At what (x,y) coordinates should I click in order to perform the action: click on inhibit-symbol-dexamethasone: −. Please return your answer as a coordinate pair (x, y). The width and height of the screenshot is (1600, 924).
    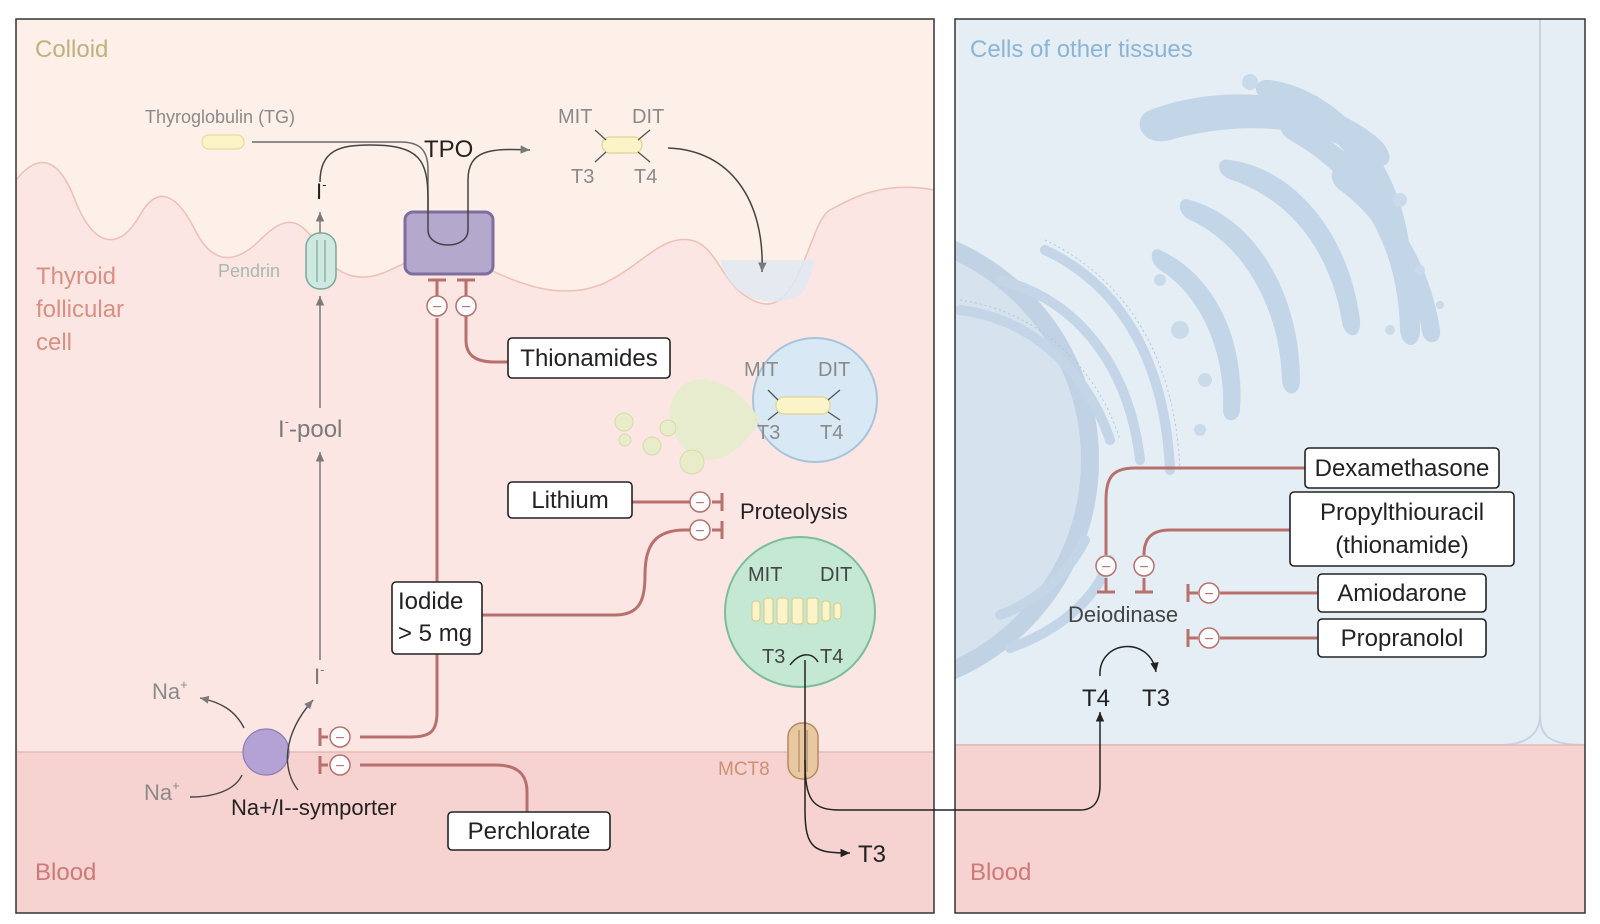
    Looking at the image, I should click on (1105, 567).